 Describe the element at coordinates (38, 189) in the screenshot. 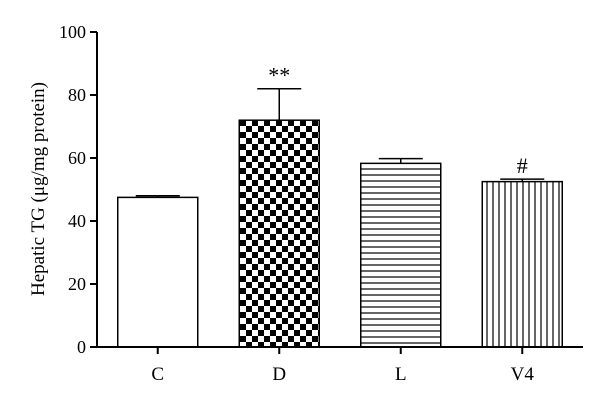

I see `y-axis-title: Hepatic TG (μg/mg protein)` at that location.